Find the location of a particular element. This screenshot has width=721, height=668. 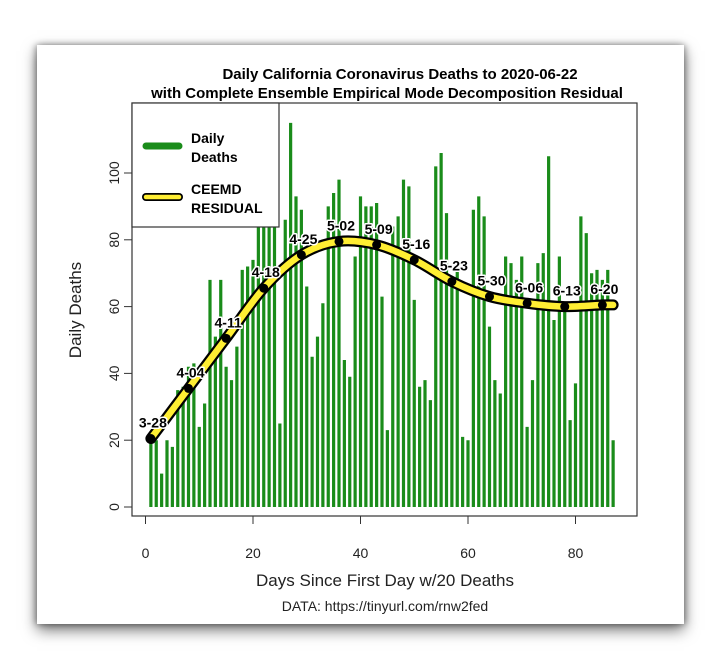

date-label: 6-06 is located at coordinates (529, 287).